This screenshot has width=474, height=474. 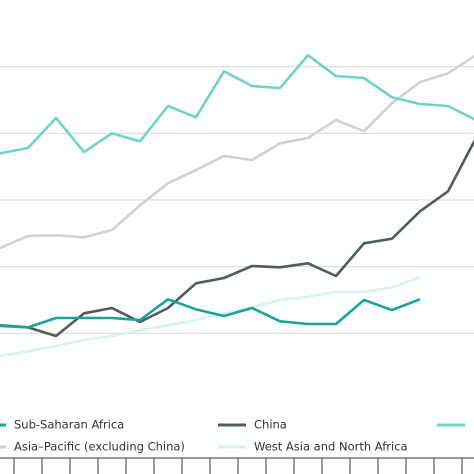 What do you see at coordinates (99, 447) in the screenshot?
I see `legend-label: Asia–Pacific (excluding China)` at bounding box center [99, 447].